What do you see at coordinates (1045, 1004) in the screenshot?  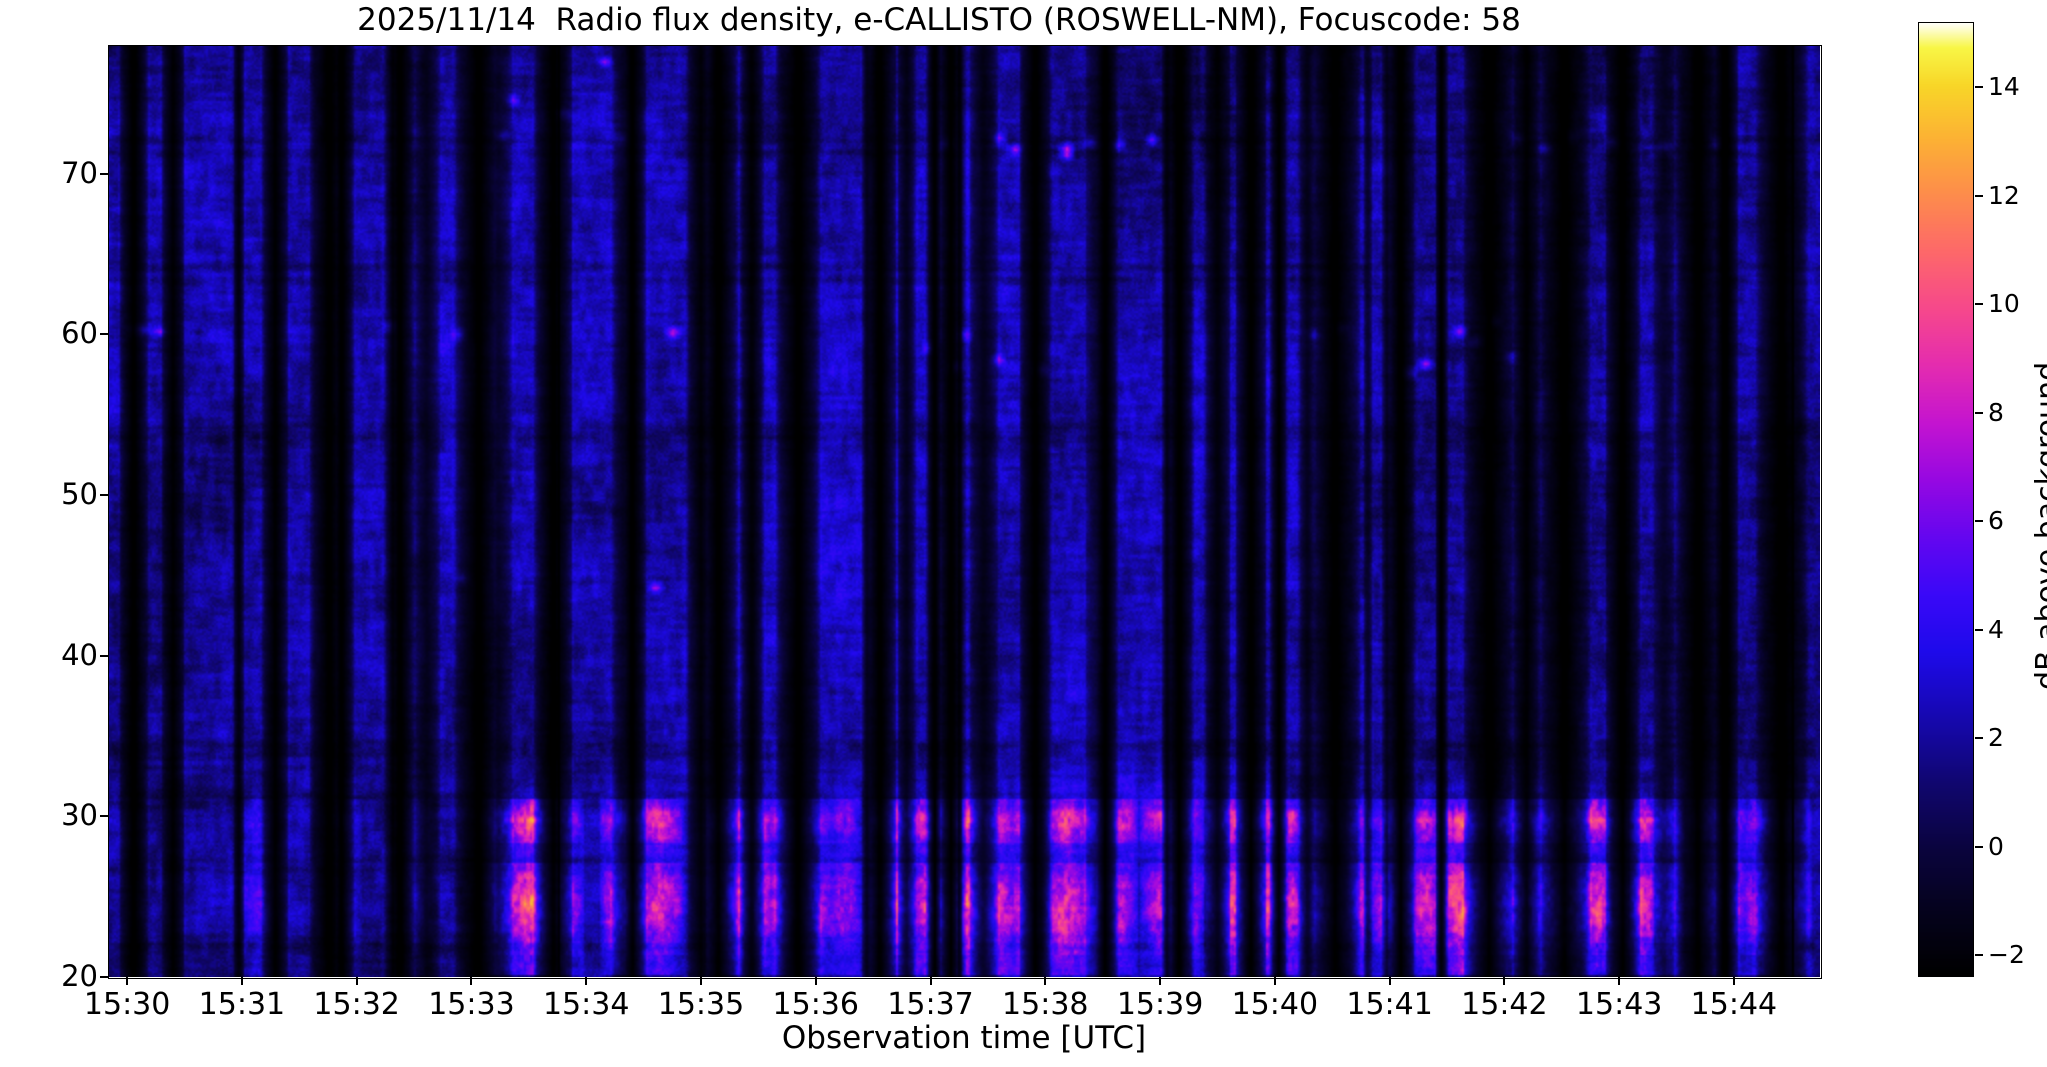 I see `x-tick-label: 15:38` at bounding box center [1045, 1004].